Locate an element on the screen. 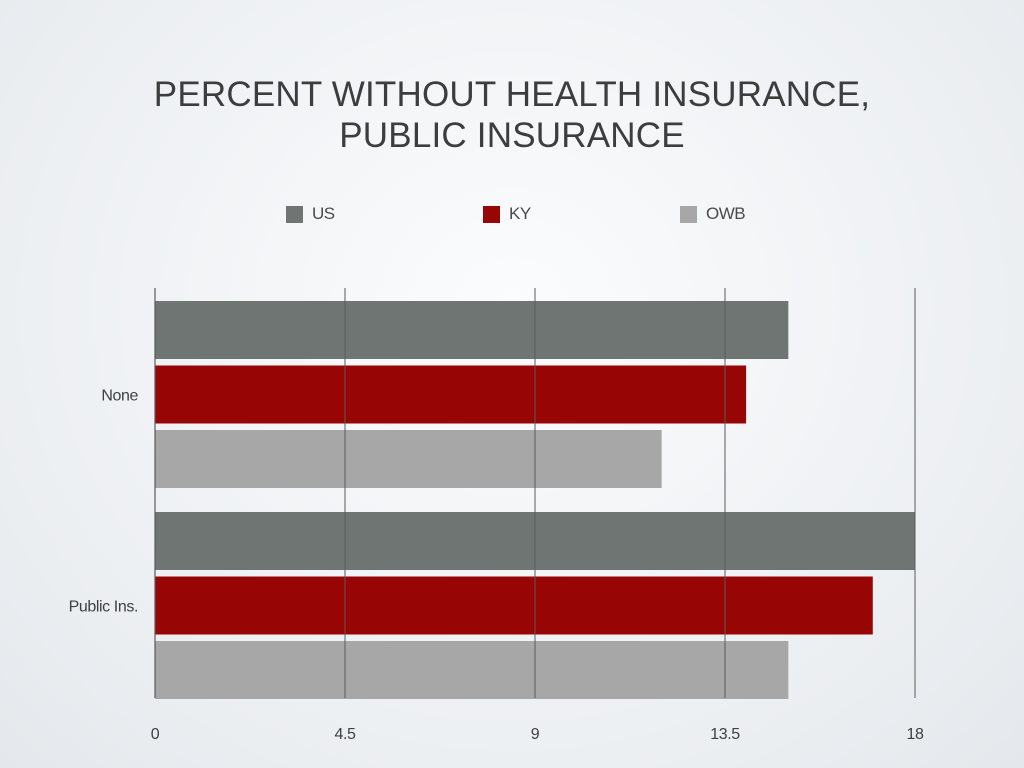  bar-none-us is located at coordinates (472, 330).